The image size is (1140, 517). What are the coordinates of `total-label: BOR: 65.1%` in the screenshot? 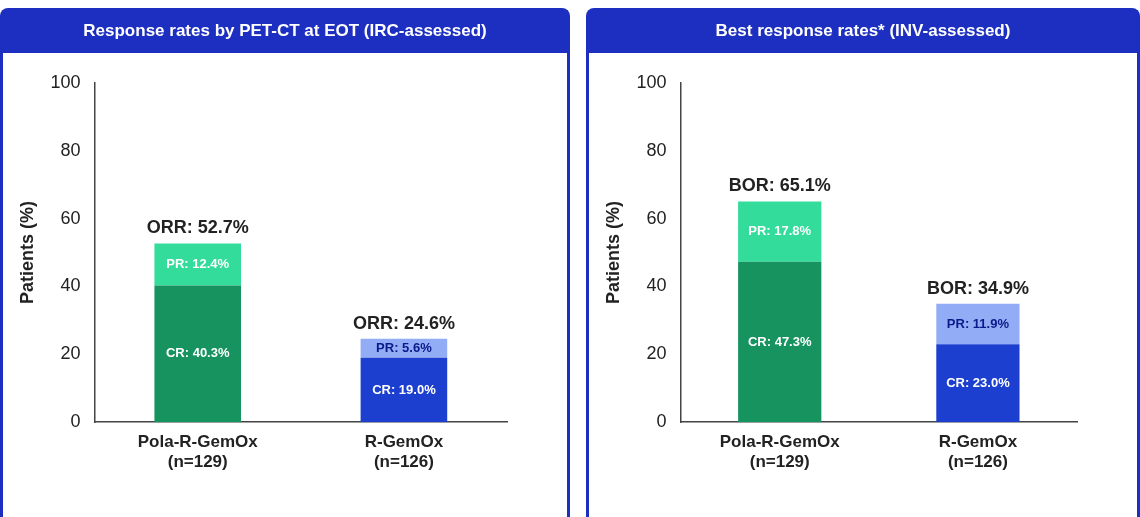 It's located at (779, 185).